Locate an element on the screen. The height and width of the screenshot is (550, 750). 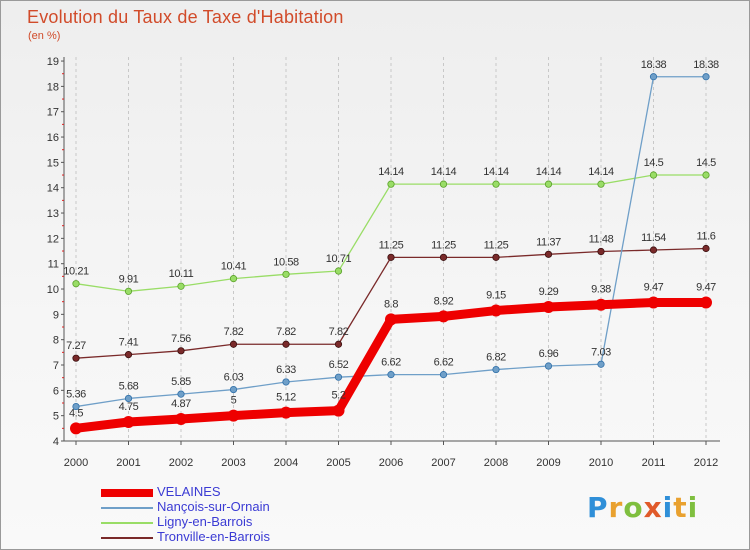
x-tick-label: 2002 is located at coordinates (181, 463).